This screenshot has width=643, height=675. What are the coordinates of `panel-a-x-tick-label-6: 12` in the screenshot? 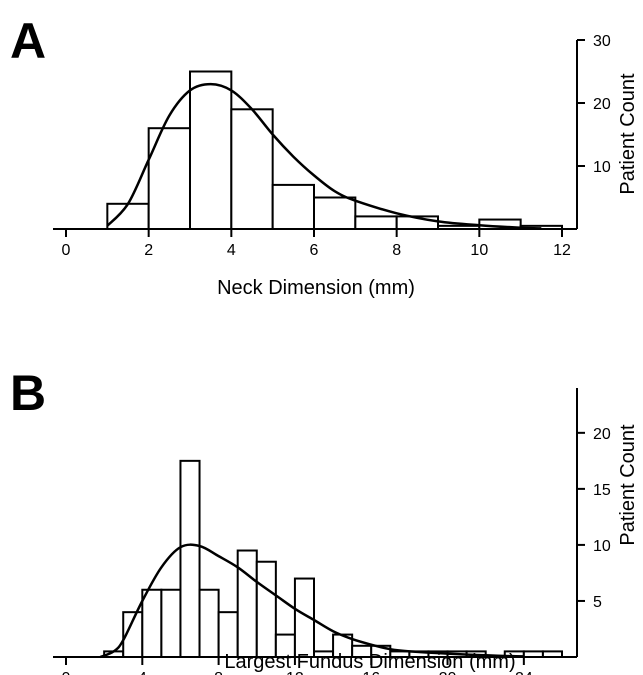 It's located at (562, 250).